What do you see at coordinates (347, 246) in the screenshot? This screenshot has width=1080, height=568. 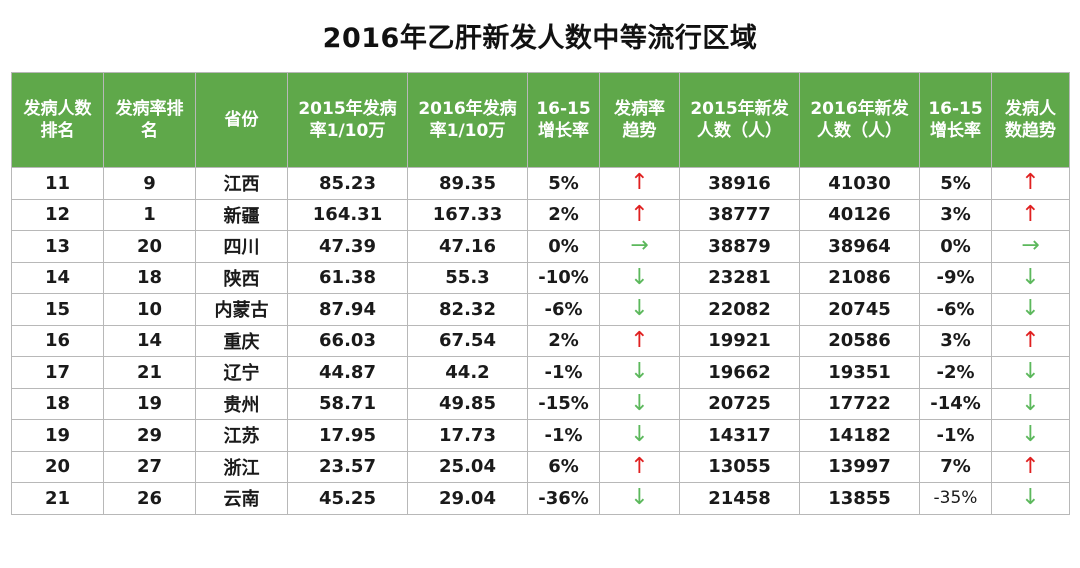 I see `rate-2015-cell: 47.39` at bounding box center [347, 246].